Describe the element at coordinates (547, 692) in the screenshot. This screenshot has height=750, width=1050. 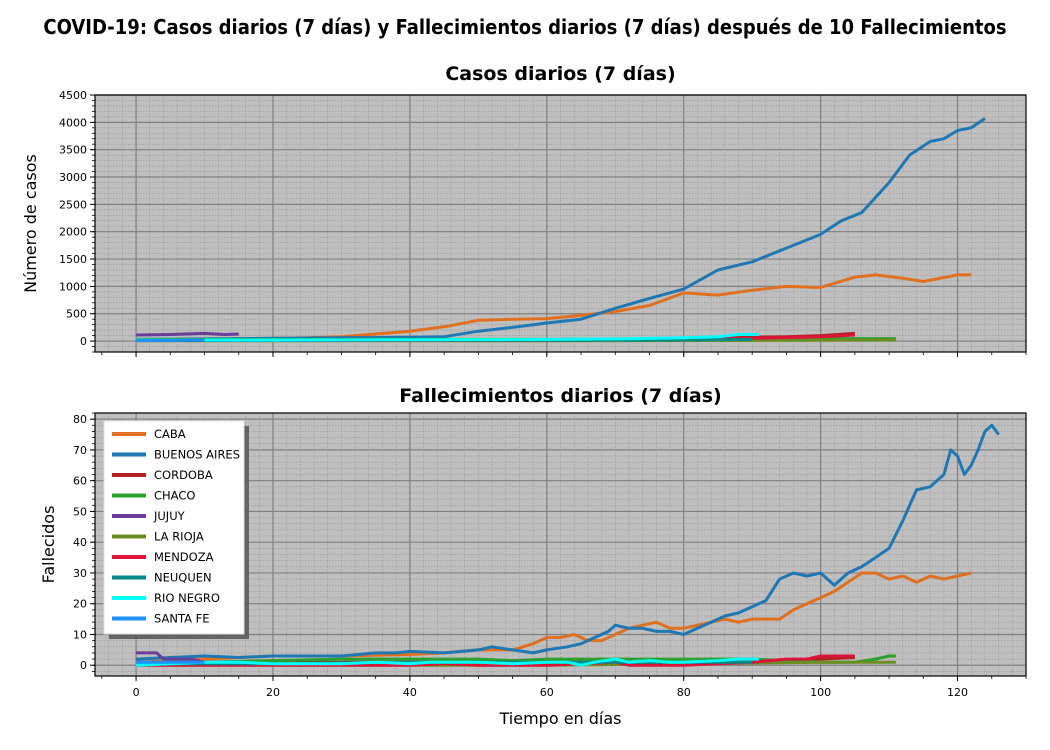
I see `x-tick-label: 60` at that location.